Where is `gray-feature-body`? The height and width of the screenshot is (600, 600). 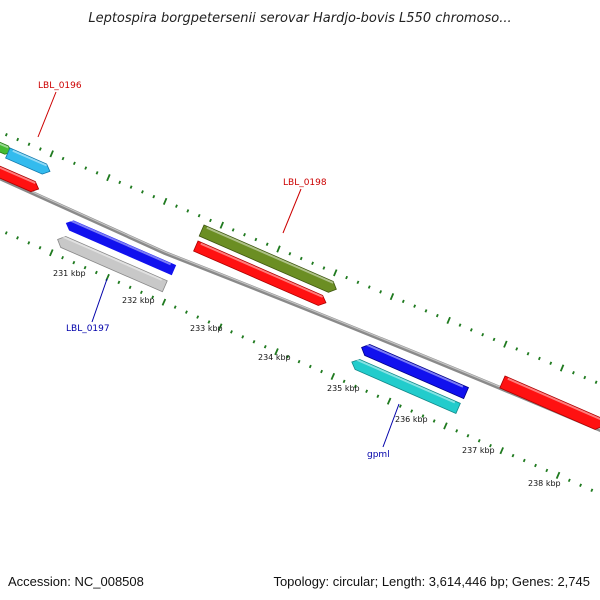 gray-feature-body is located at coordinates (112, 264).